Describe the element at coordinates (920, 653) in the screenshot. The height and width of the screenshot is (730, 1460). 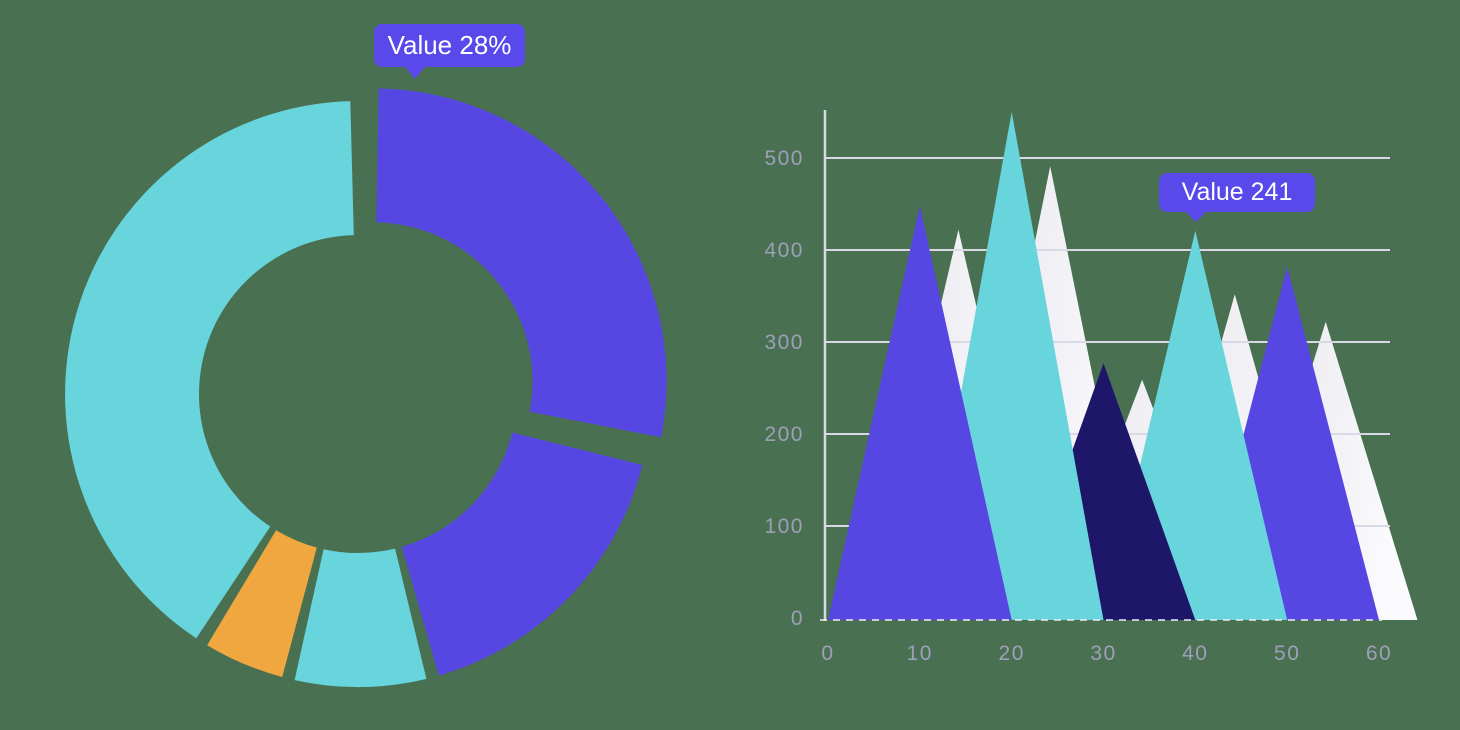
I see `x-tick-10: 10` at that location.